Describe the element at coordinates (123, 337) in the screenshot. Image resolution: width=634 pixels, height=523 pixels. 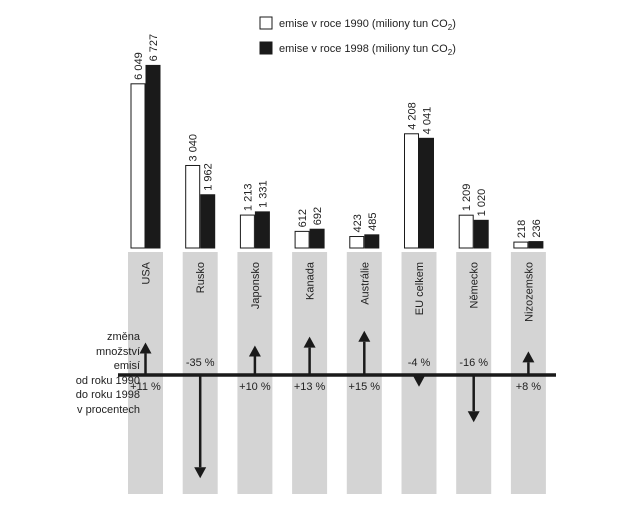
I see `side-label-line-1: změna` at that location.